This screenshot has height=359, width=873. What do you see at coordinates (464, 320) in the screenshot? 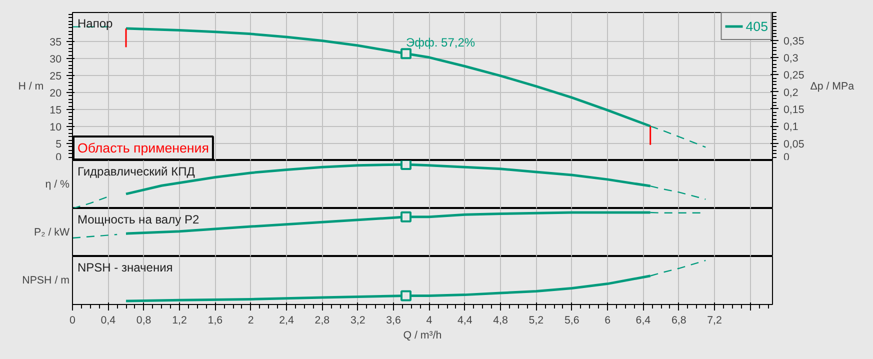
I see `x-tick-label: 4,4` at bounding box center [464, 320].